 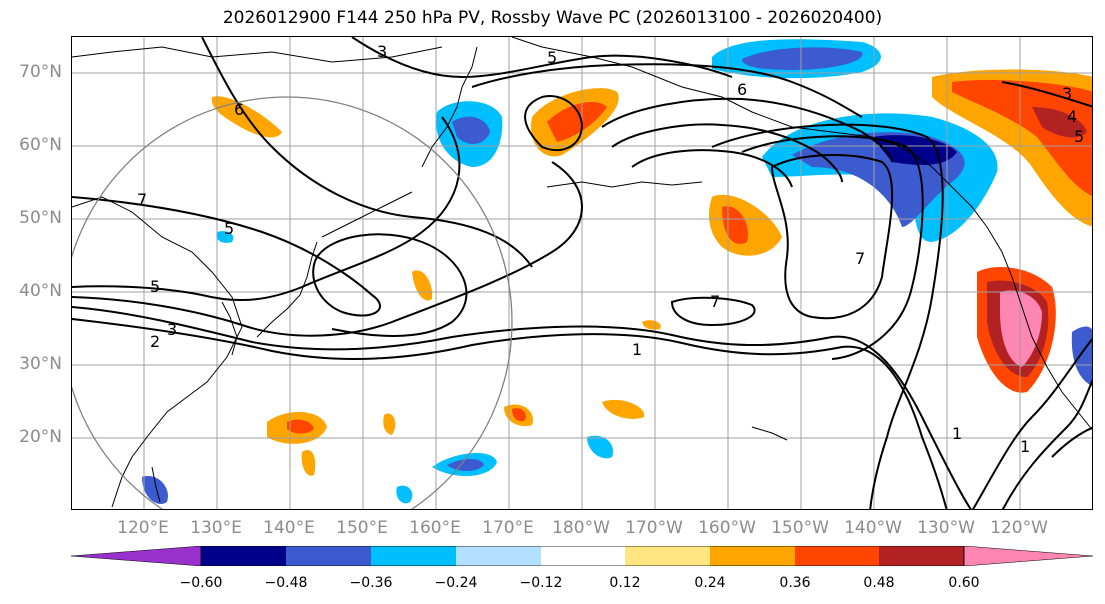 I want to click on coast-korea, so click(x=229, y=328).